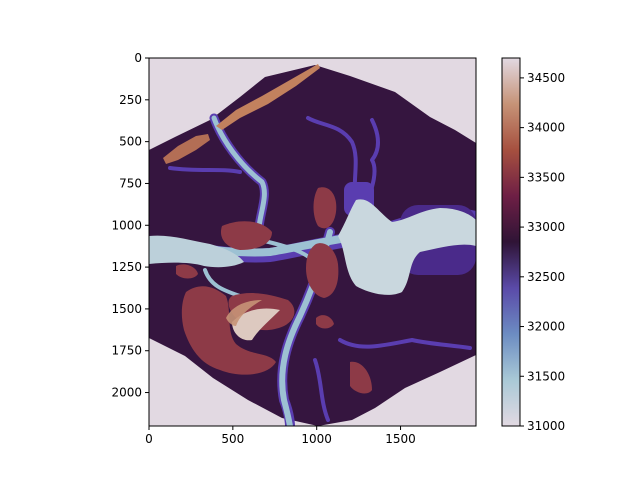  Describe the element at coordinates (546, 177) in the screenshot. I see `colorbar-tick-label: 33500` at that location.